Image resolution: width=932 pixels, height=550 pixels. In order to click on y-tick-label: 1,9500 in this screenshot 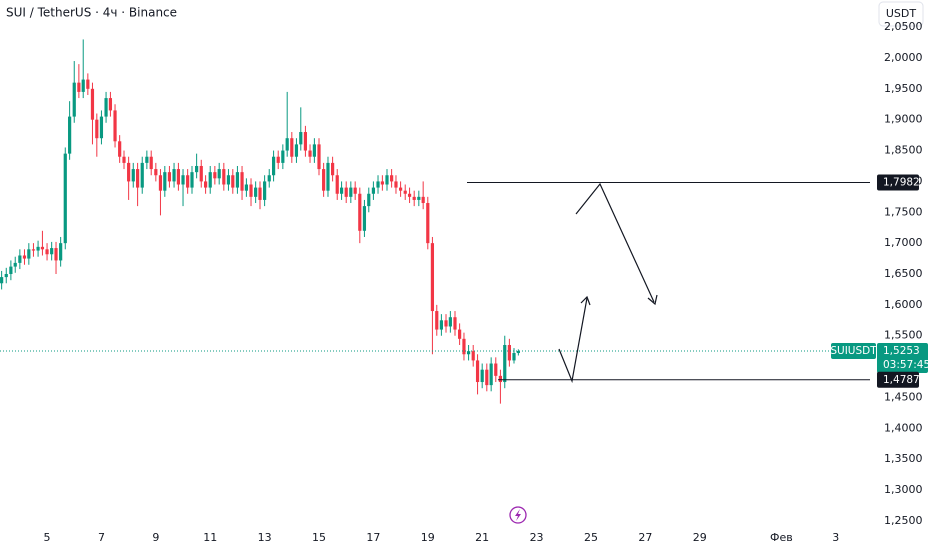, I will do `click(903, 88)`.